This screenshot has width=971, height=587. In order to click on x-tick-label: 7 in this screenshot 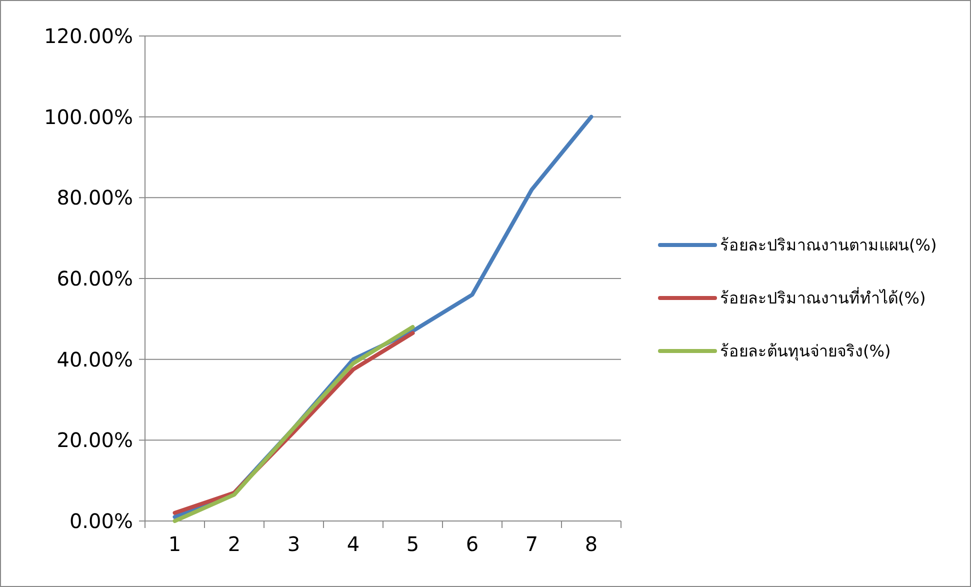, I will do `click(531, 544)`.